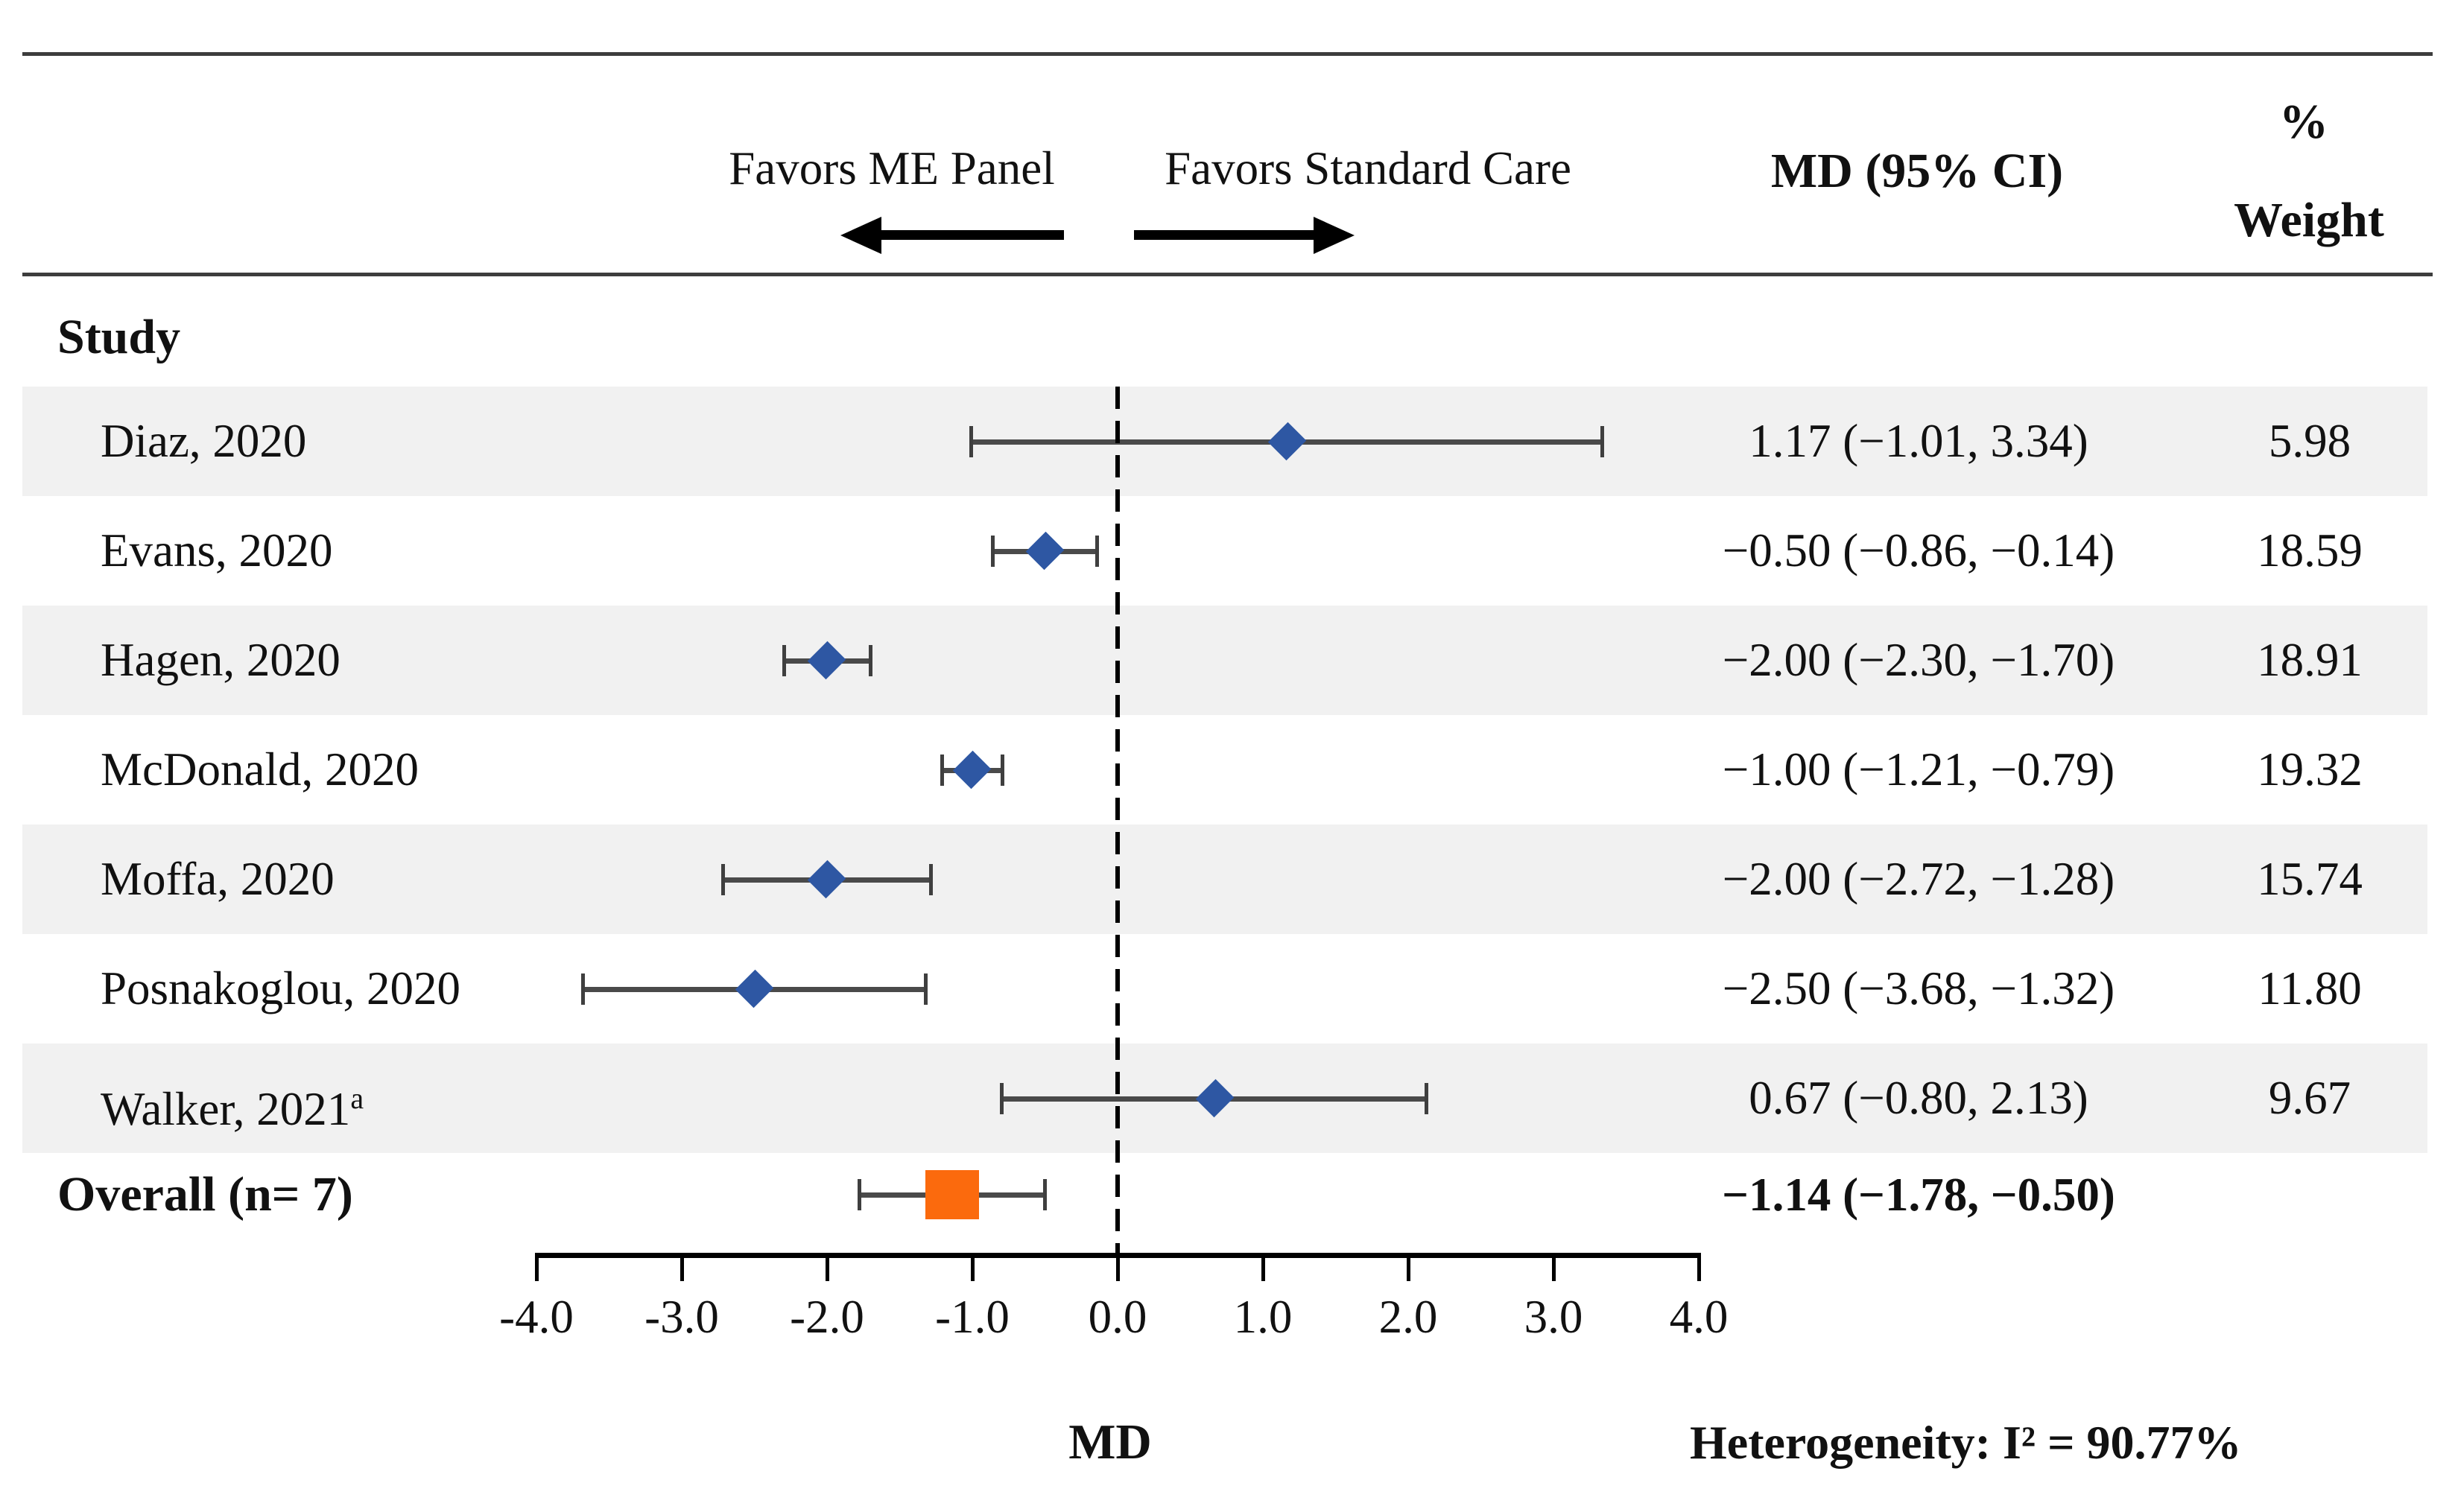  Describe the element at coordinates (205, 1194) in the screenshot. I see `overall-label: Overall (n= 7)` at that location.